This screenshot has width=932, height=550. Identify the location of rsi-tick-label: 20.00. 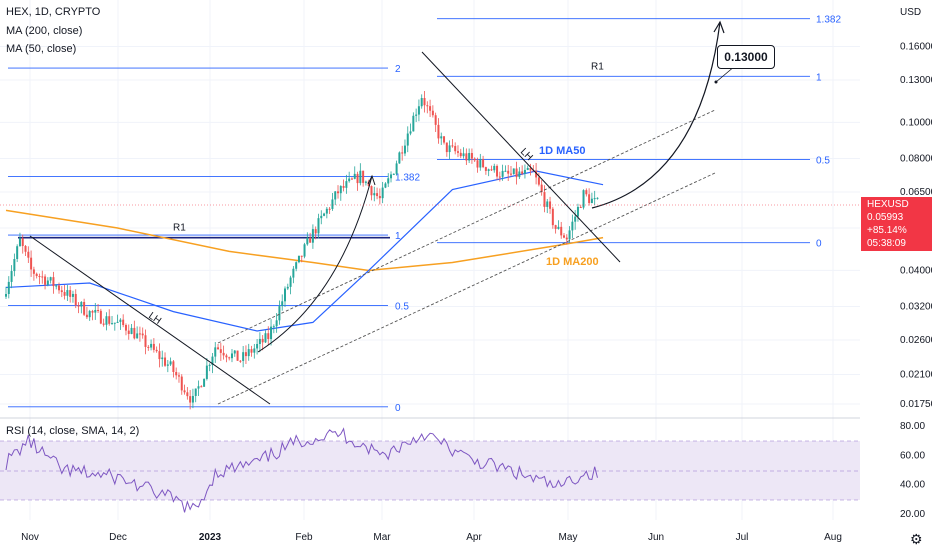
(912, 514).